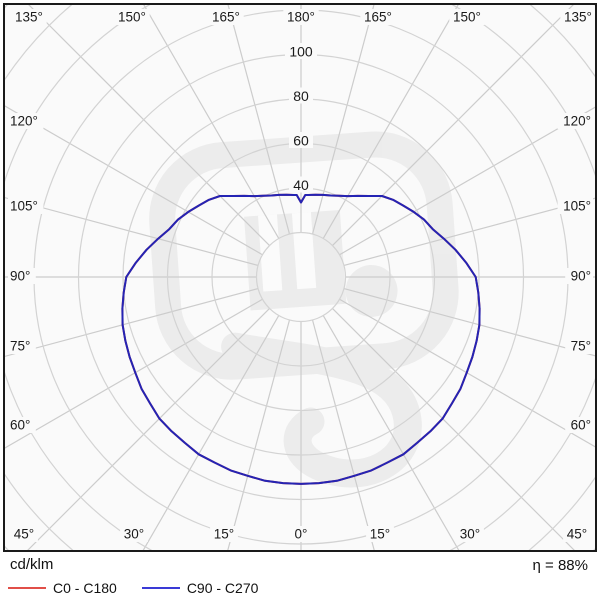  Describe the element at coordinates (301, 534) in the screenshot. I see `angle-label: 0°` at that location.